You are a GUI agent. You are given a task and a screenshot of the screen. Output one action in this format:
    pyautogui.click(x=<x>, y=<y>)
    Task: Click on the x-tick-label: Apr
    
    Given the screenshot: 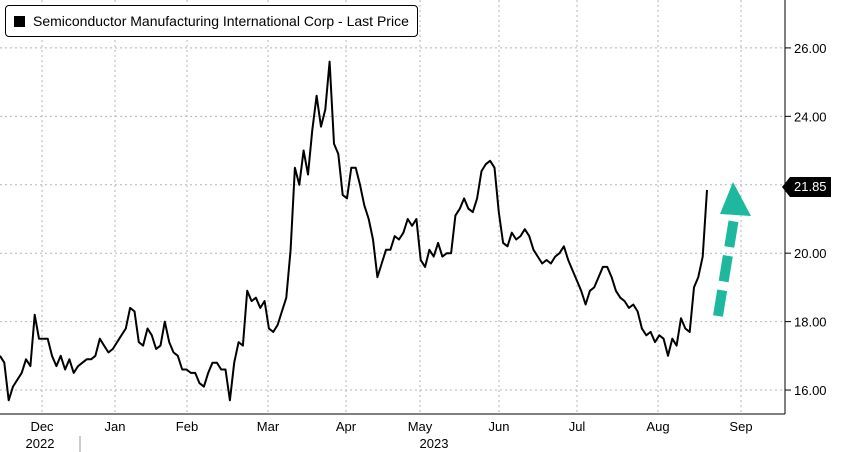 What is the action you would take?
    pyautogui.click(x=346, y=426)
    